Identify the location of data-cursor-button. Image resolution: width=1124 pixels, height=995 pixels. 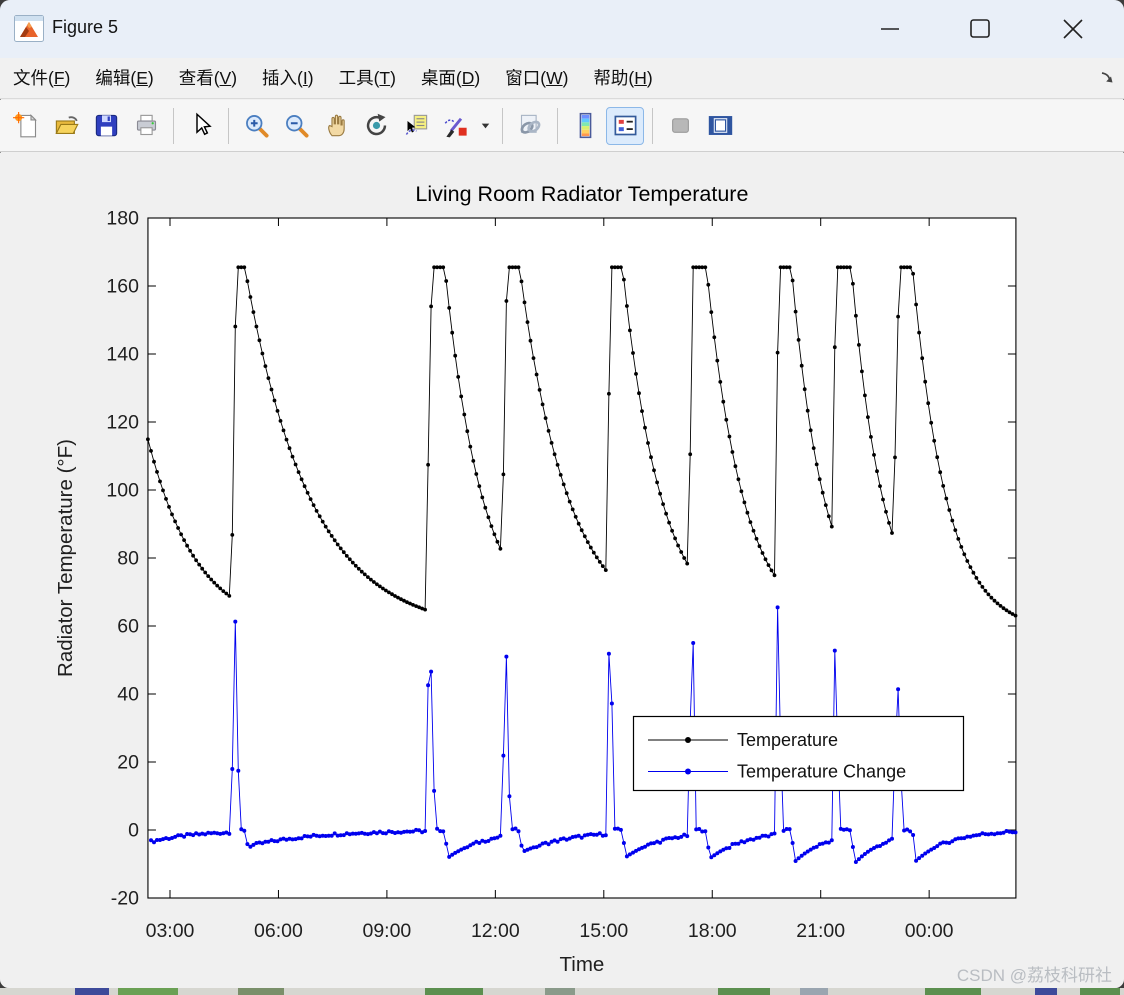
(416, 126).